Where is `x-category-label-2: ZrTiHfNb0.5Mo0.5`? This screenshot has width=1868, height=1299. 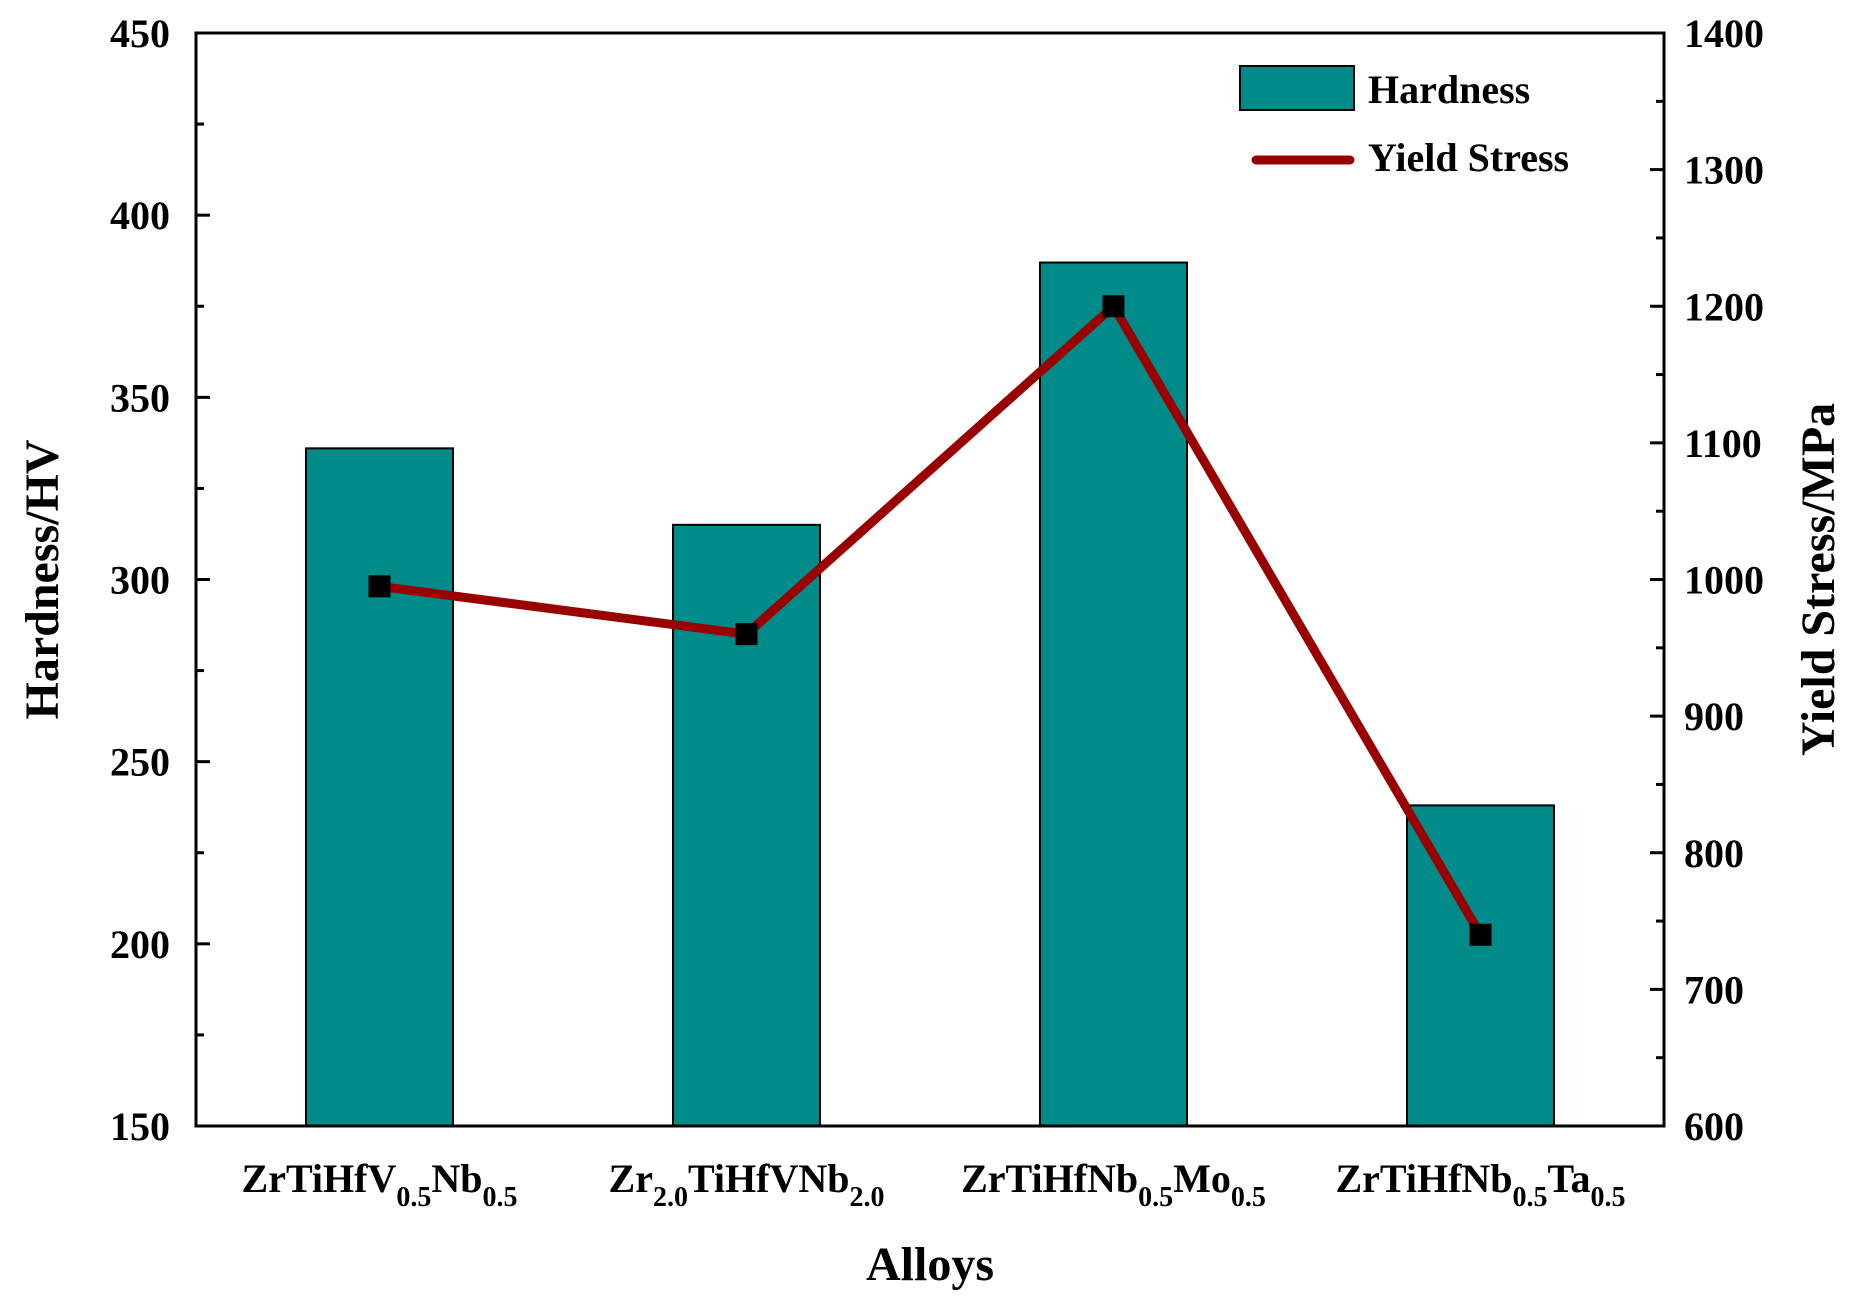
x-category-label-2: ZrTiHfNb0.5Mo0.5 is located at coordinates (1113, 1184).